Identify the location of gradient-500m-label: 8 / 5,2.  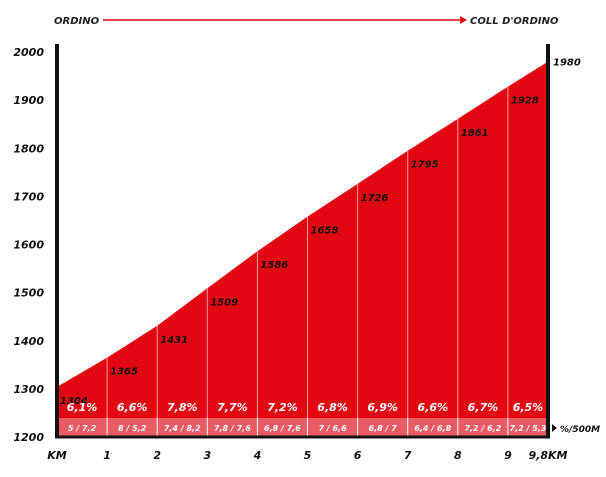
(132, 428).